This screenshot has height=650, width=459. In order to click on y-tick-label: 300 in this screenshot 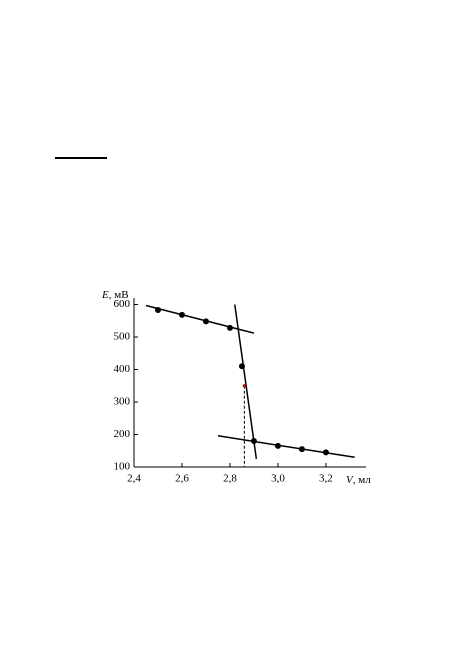, I will do `click(122, 402)`.